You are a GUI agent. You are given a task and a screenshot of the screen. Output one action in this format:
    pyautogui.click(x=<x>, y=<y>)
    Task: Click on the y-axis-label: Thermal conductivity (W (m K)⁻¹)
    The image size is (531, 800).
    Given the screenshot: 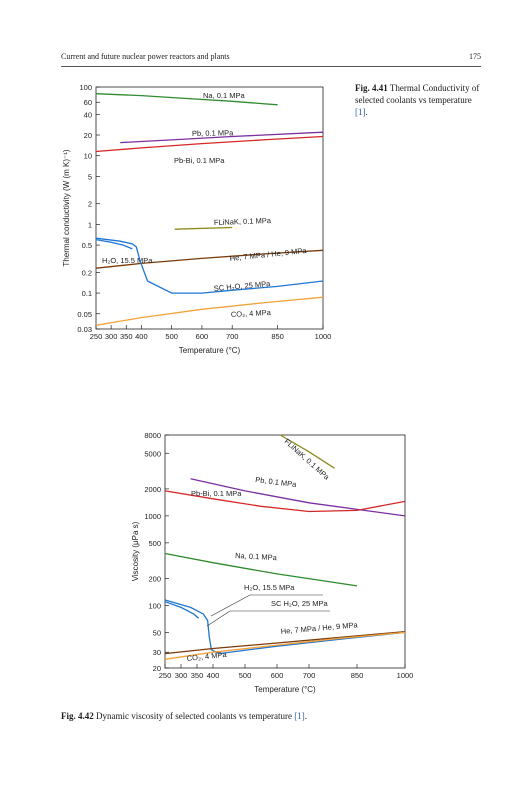 What is the action you would take?
    pyautogui.click(x=66, y=207)
    